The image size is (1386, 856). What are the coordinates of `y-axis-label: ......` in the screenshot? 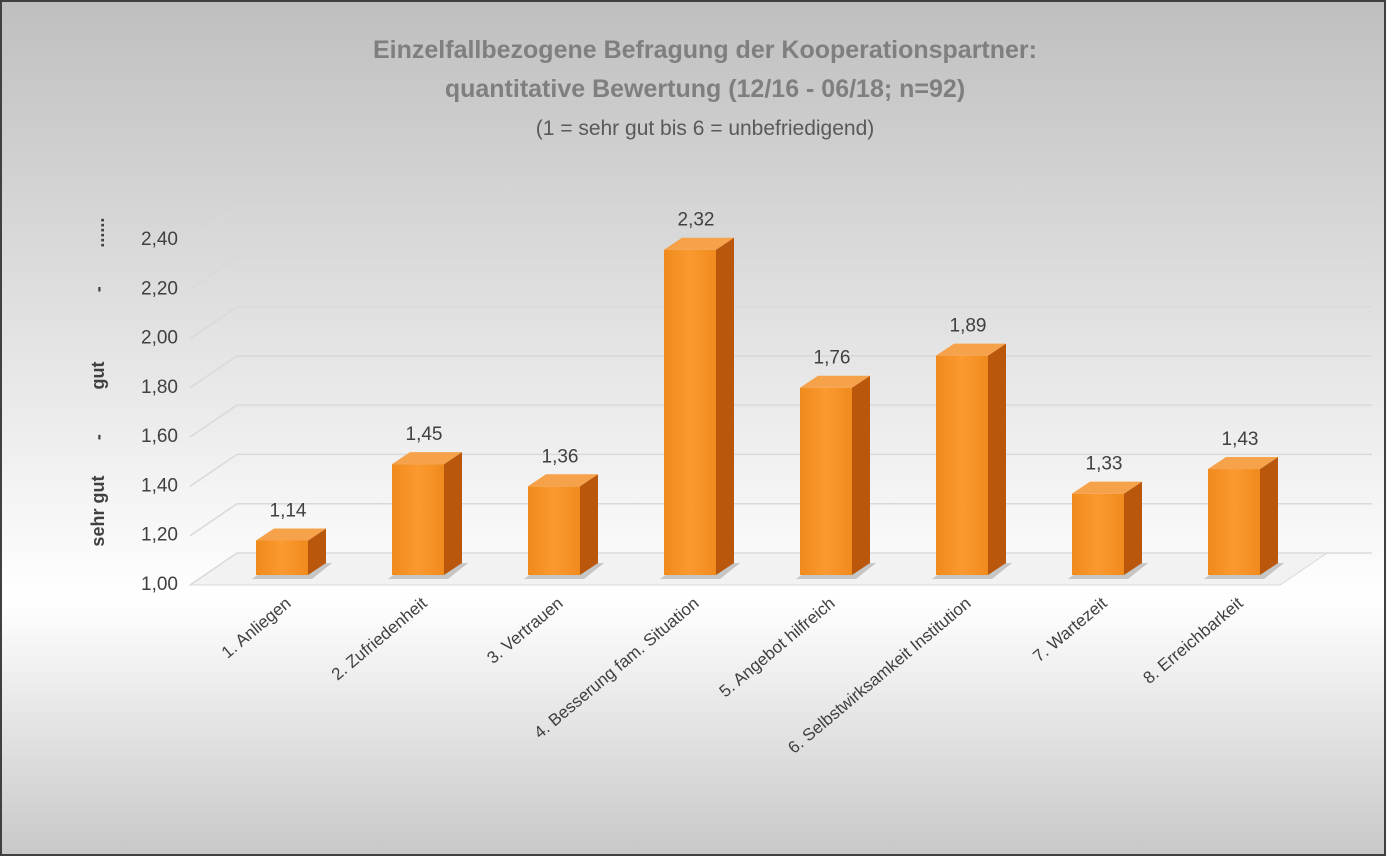 It's located at (98, 233).